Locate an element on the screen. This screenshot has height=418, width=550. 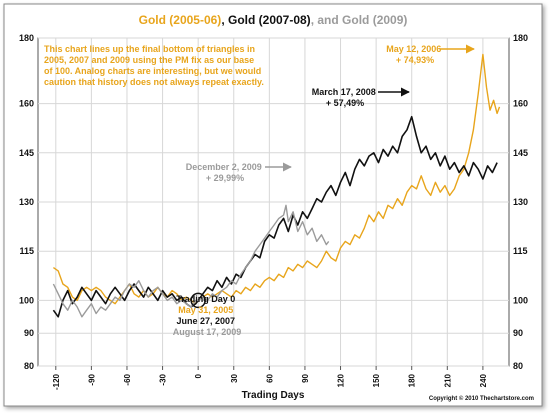
title-gold-2009: Gold (2009) is located at coordinates (374, 20).